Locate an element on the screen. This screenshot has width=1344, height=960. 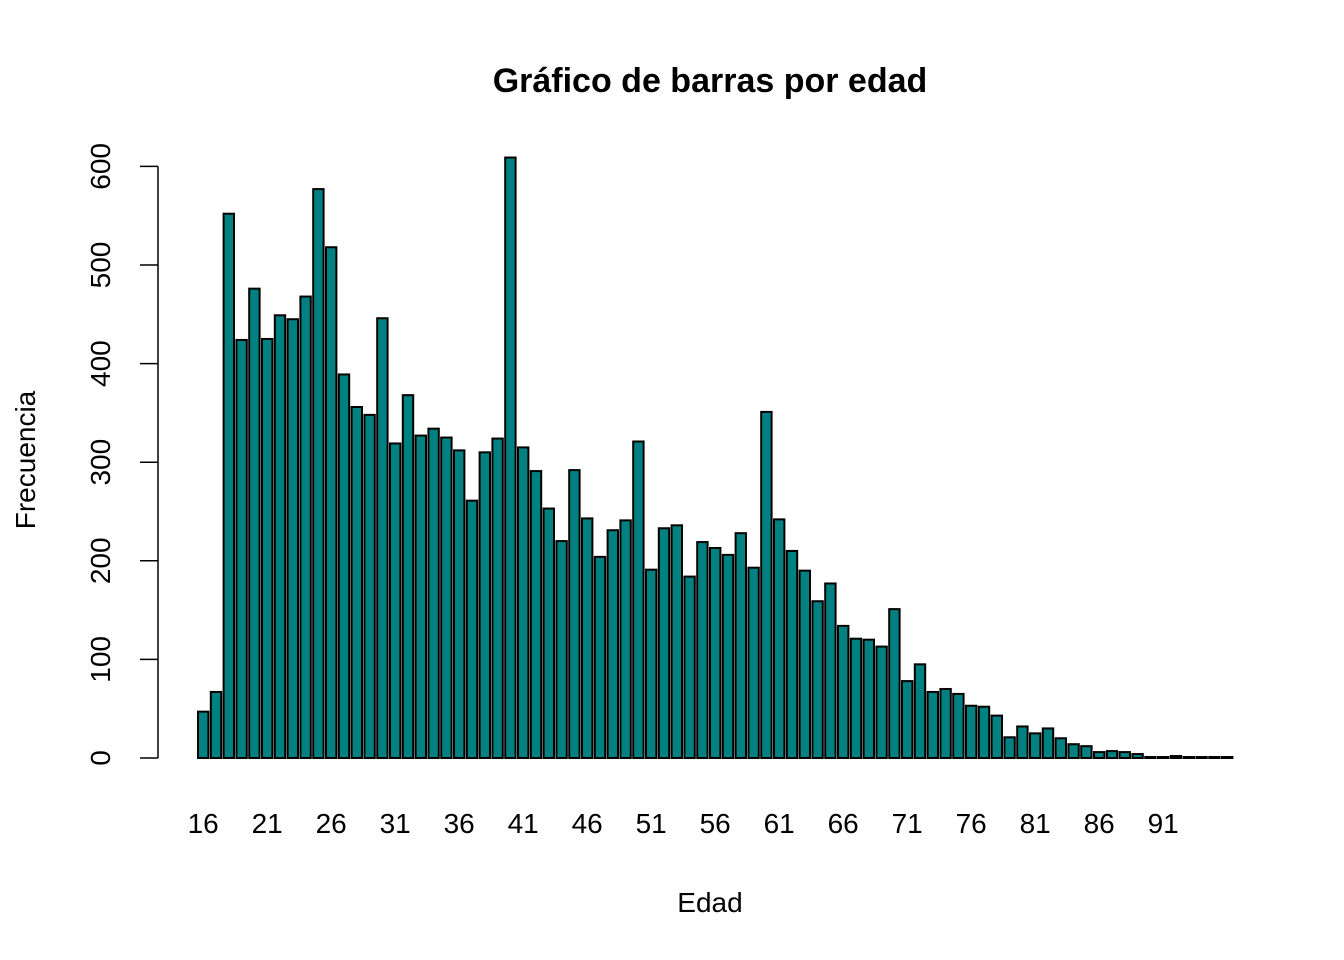
x-tick-label: 21 is located at coordinates (267, 823).